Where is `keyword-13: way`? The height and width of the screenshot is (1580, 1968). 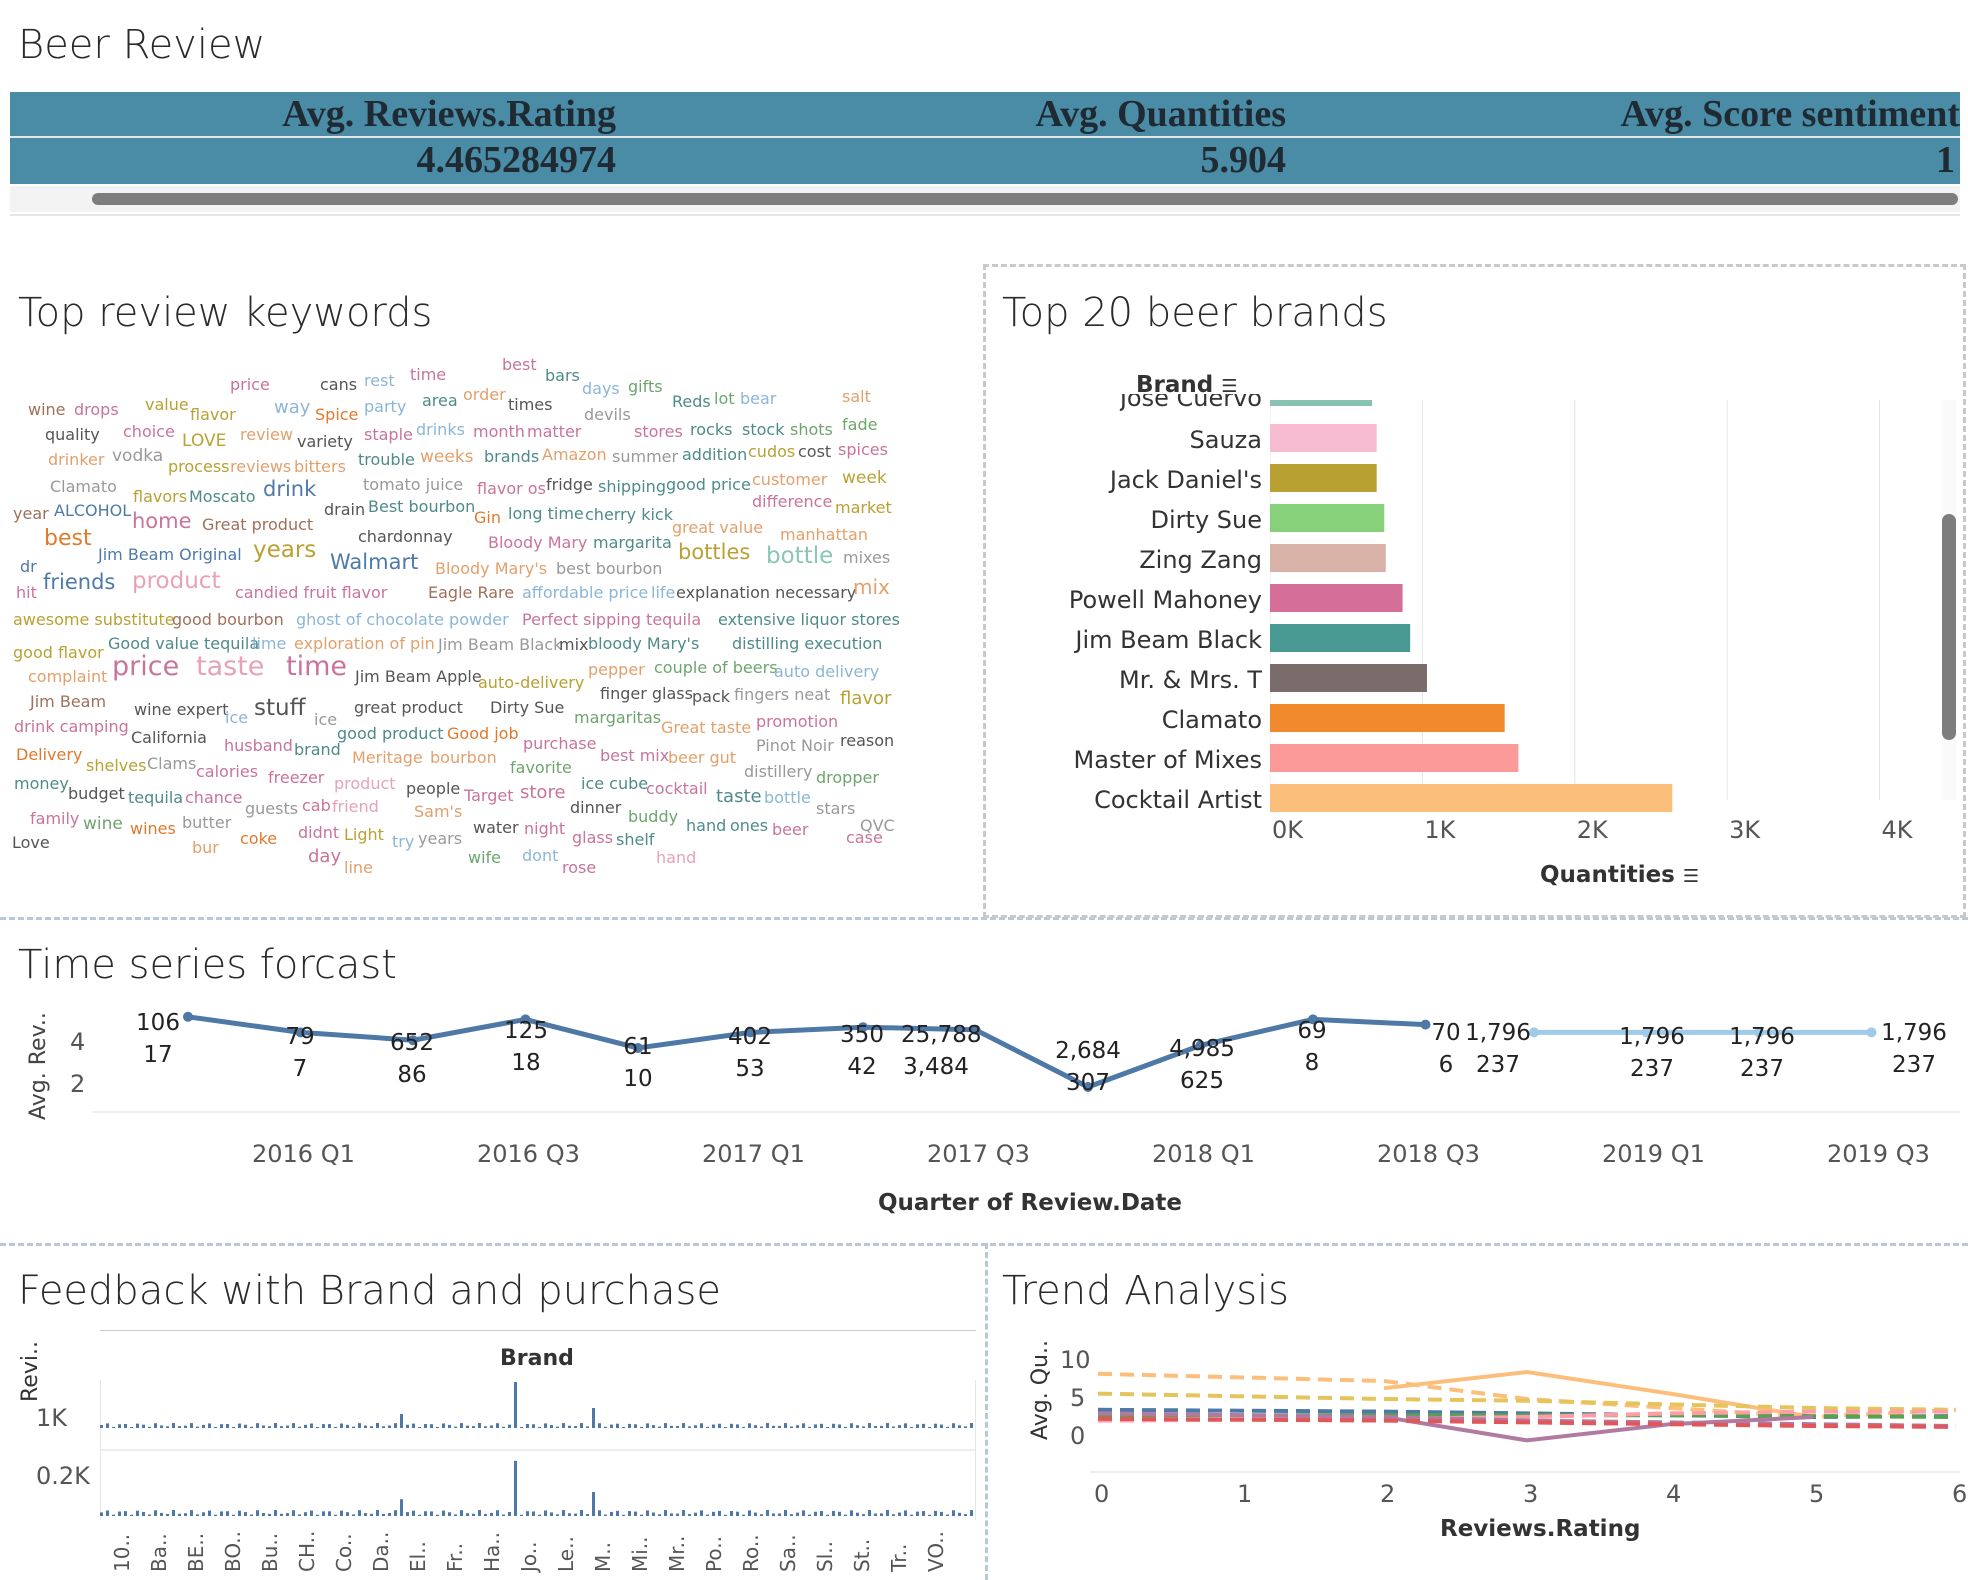
keyword-13: way is located at coordinates (292, 407).